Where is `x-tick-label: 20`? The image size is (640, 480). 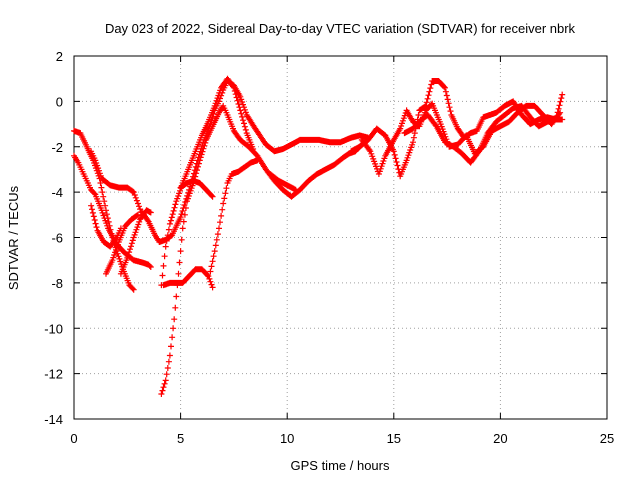
x-tick-label: 20 is located at coordinates (500, 438).